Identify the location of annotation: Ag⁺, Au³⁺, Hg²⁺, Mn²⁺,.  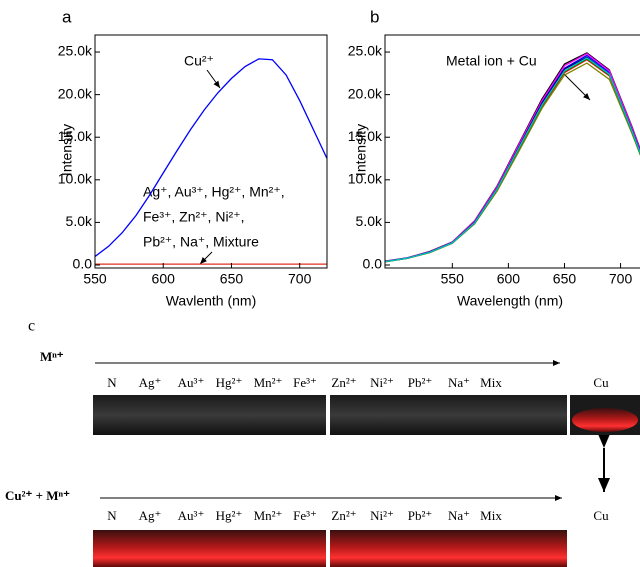
(214, 192).